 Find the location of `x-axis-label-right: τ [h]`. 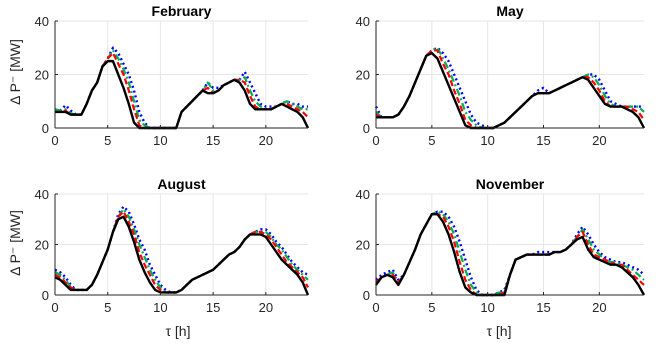

x-axis-label-right: τ [h] is located at coordinates (499, 331).